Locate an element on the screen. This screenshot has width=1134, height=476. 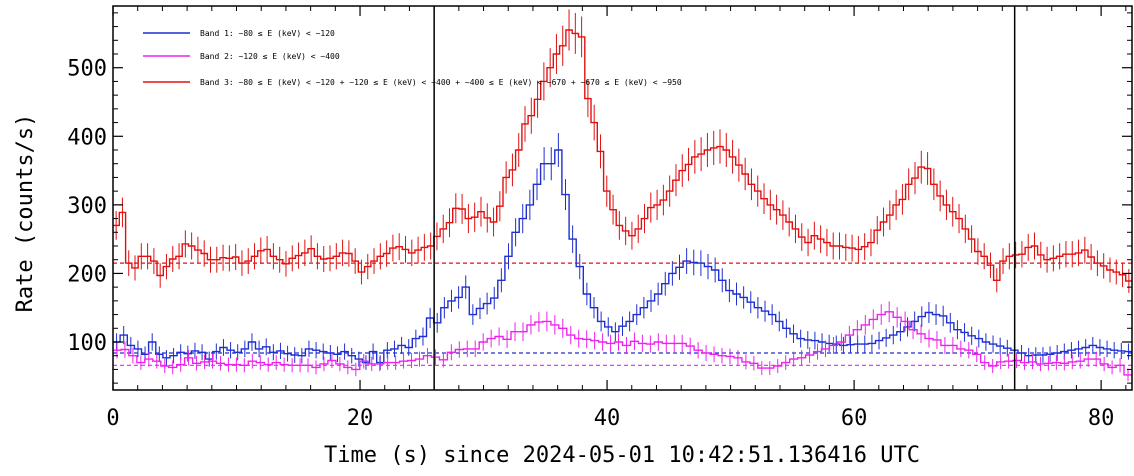
x-tick-label: 20 is located at coordinates (360, 418).